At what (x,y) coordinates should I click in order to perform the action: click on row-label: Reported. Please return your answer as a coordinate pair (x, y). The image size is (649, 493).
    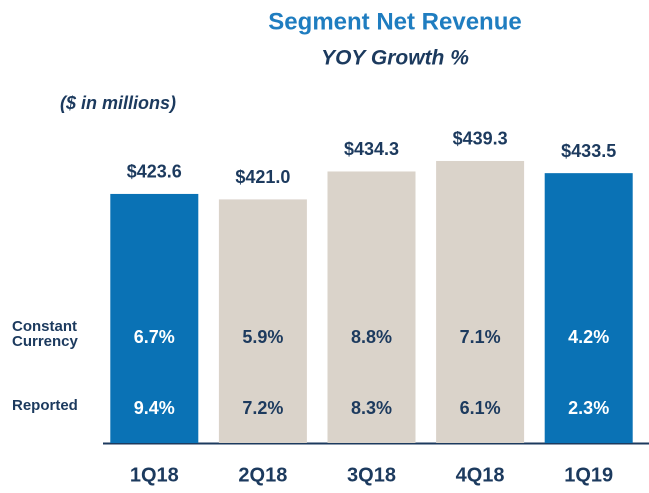
    Looking at the image, I should click on (45, 405).